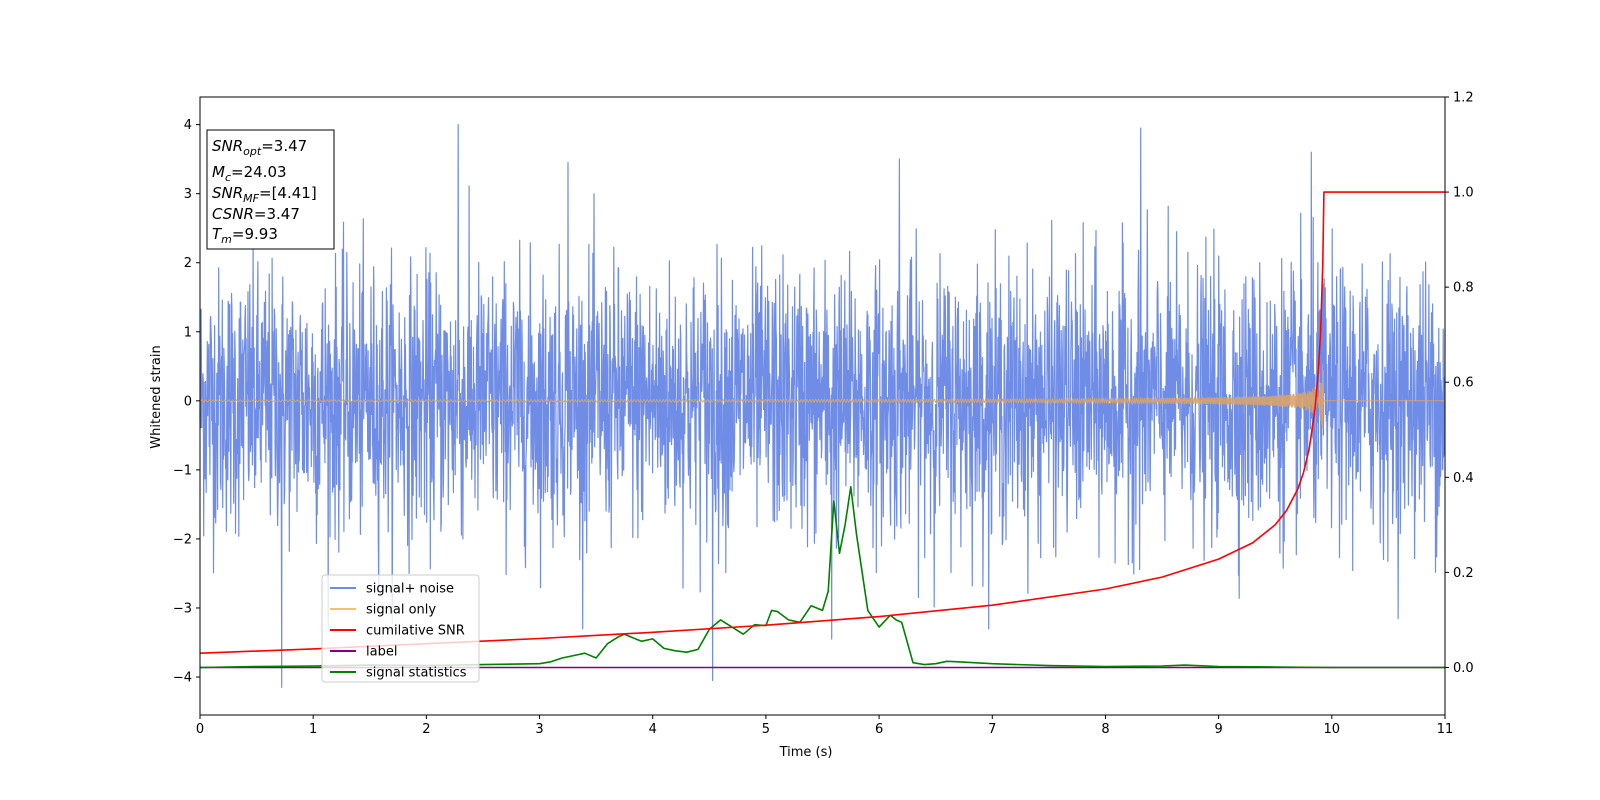 This screenshot has height=800, width=1600. I want to click on y-left-tick-label: −1, so click(182, 470).